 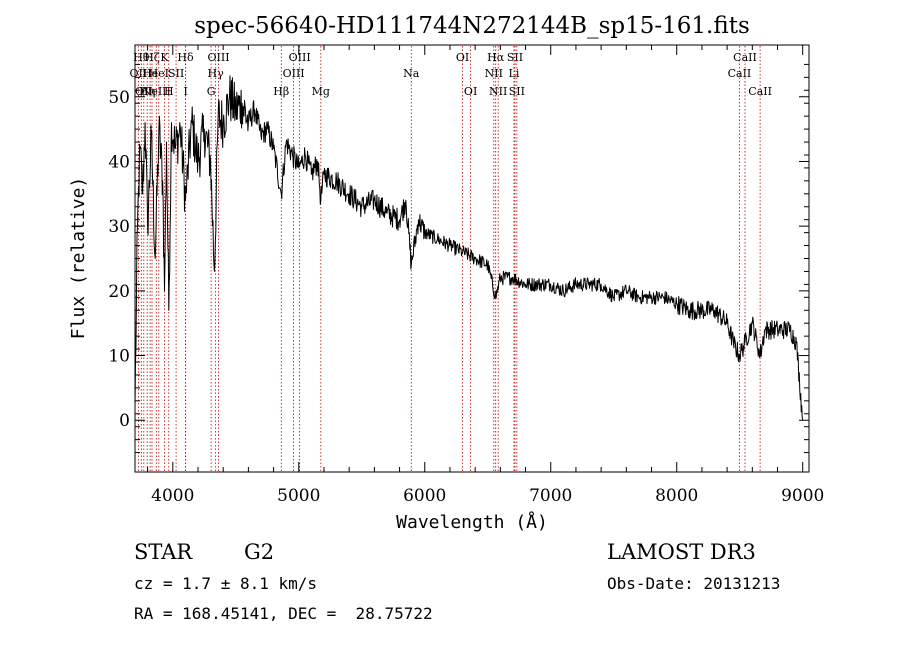 What do you see at coordinates (321, 91) in the screenshot?
I see `spectral-line-label: Mg` at bounding box center [321, 91].